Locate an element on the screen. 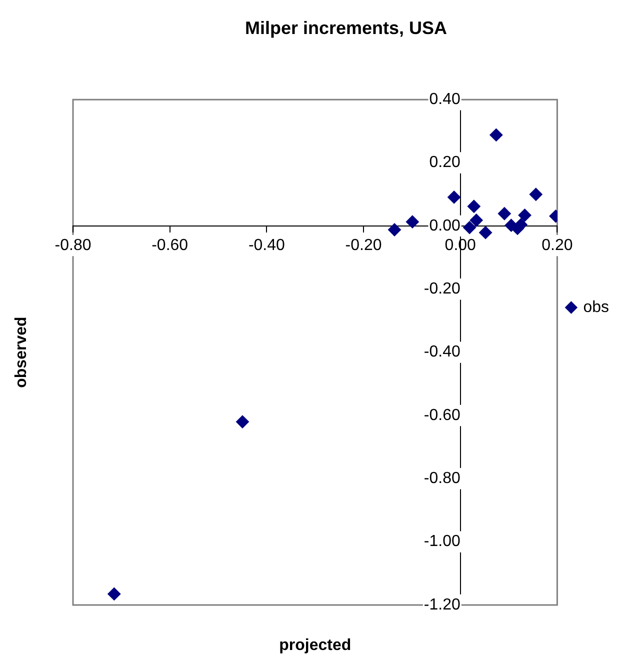 The image size is (629, 658). y-tick-label: -1.20 is located at coordinates (442, 605).